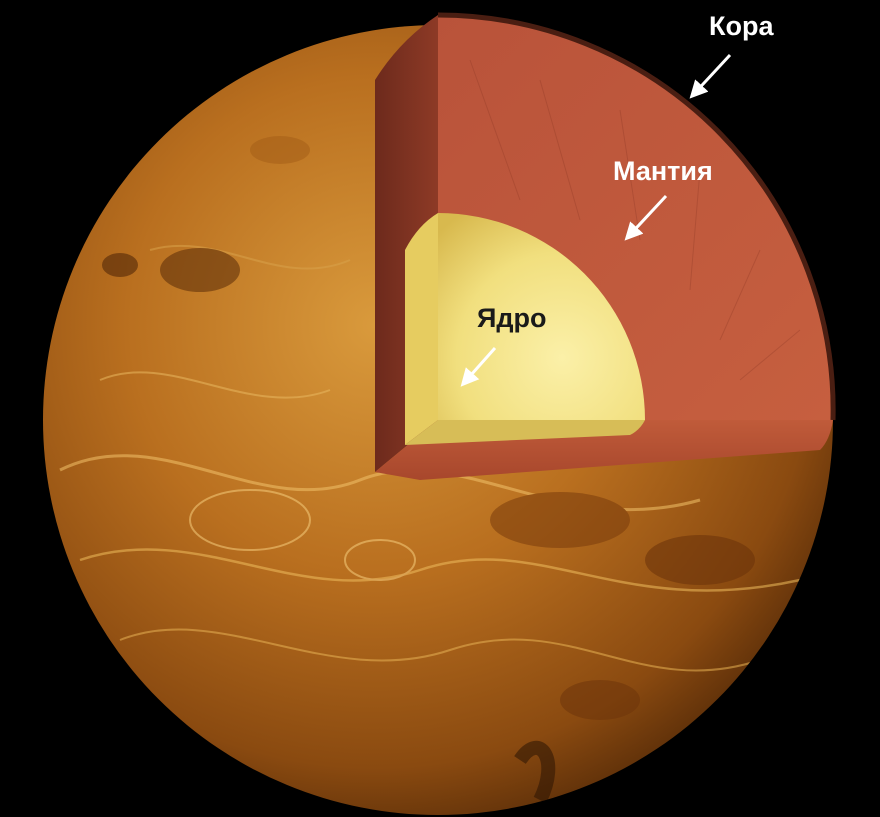 The image size is (880, 817). I want to click on crust-arrow, so click(710, 76).